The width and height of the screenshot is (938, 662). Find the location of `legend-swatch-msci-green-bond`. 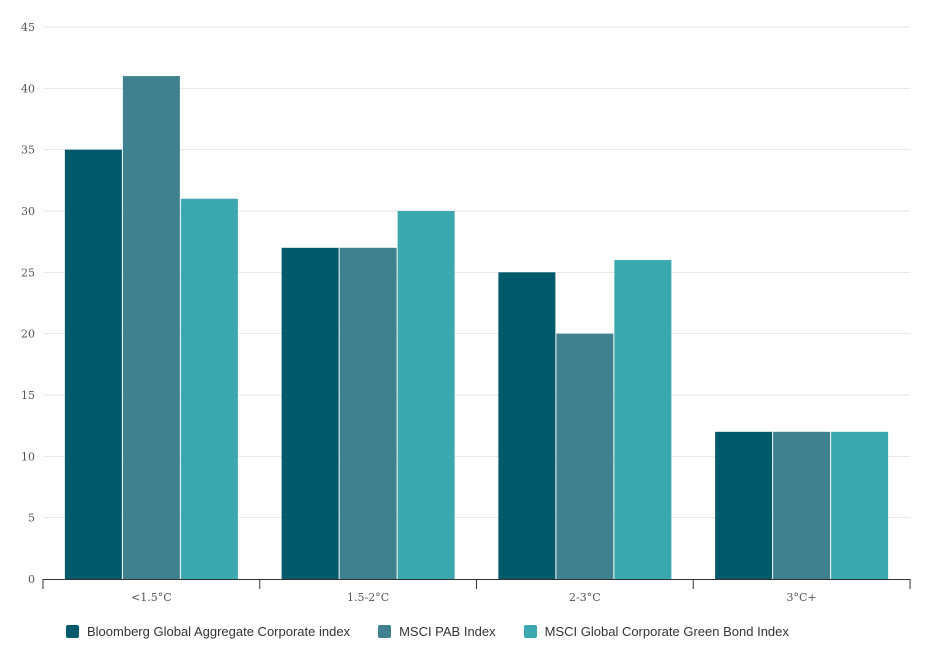

legend-swatch-msci-green-bond is located at coordinates (530, 631).